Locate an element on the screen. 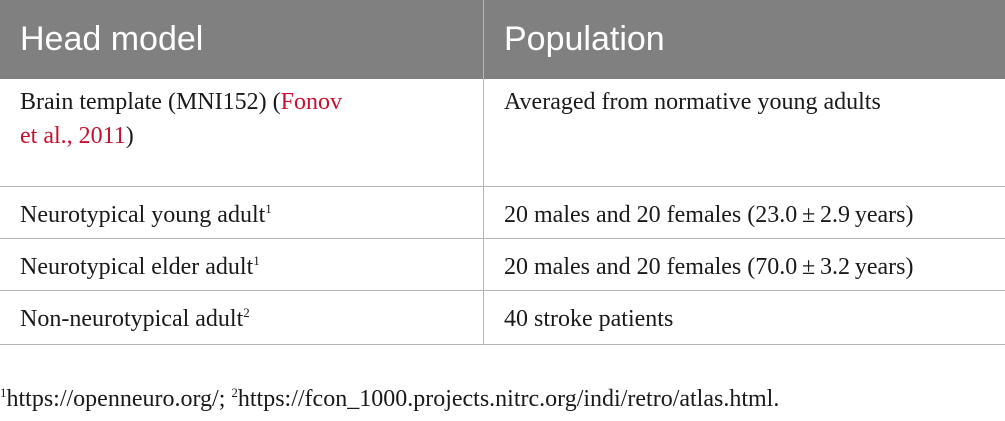  cell-population: 40 stroke patients is located at coordinates (589, 319).